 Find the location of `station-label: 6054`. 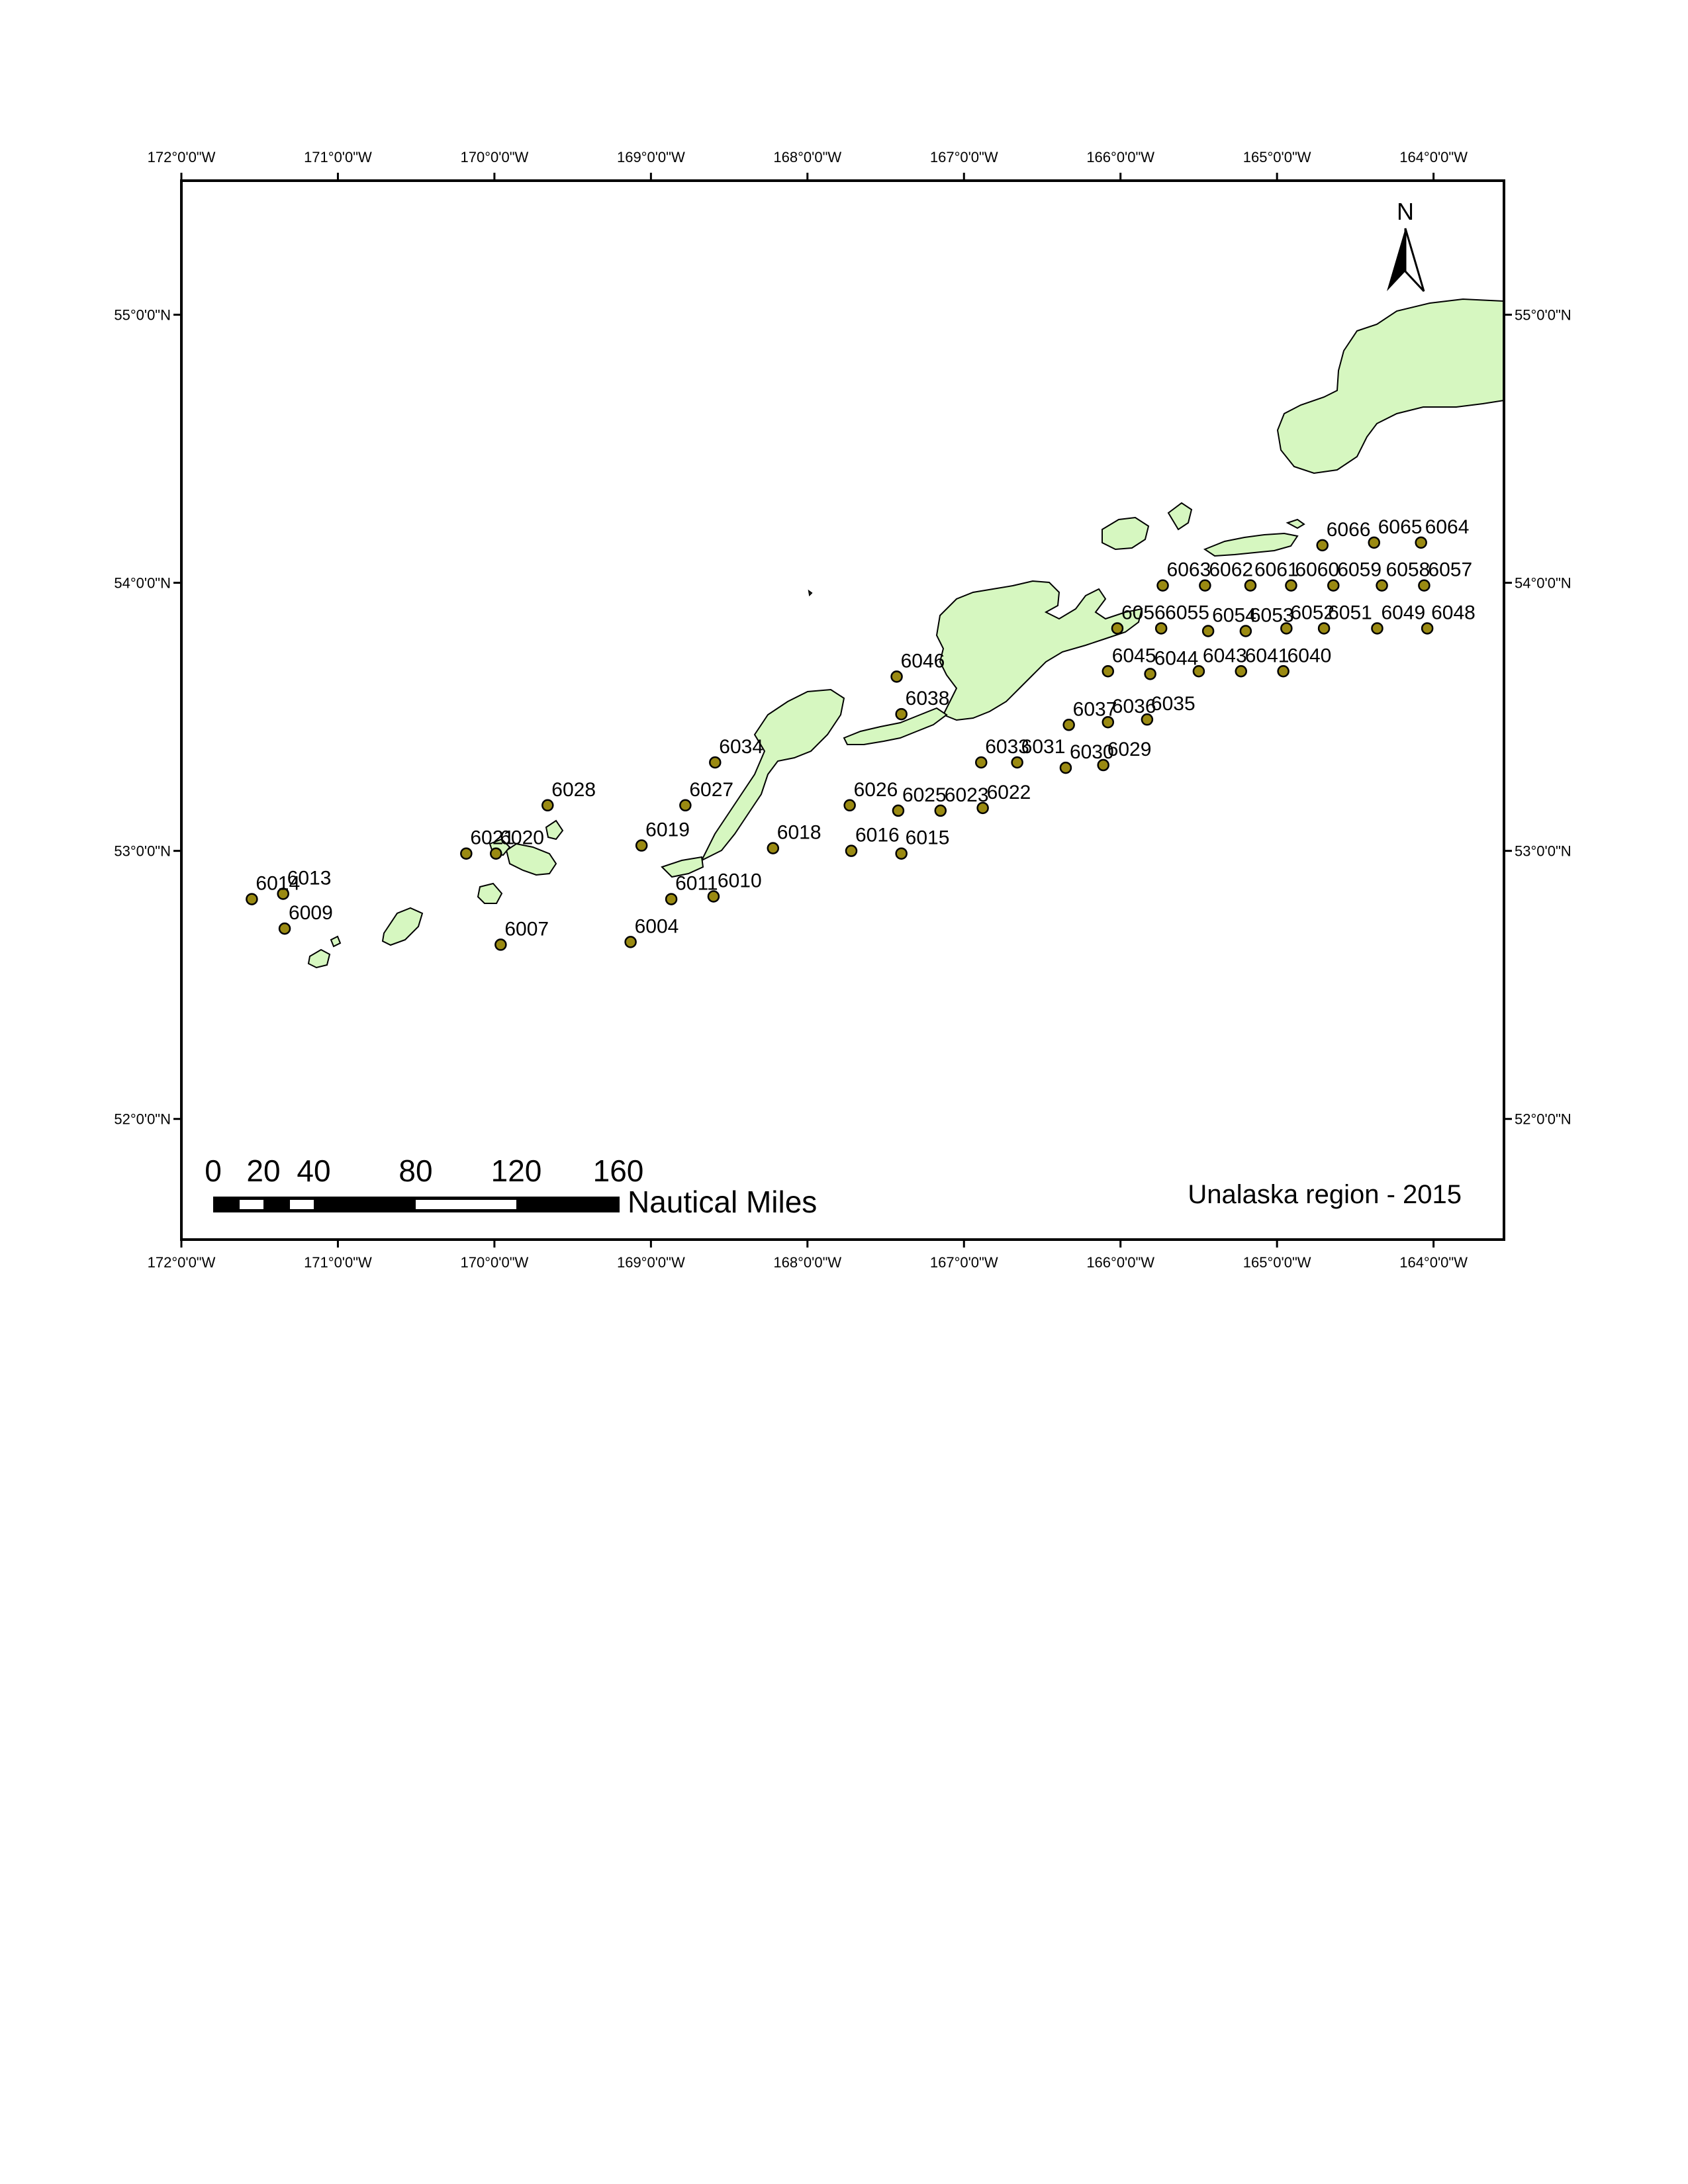

station-label: 6054 is located at coordinates (1234, 616).